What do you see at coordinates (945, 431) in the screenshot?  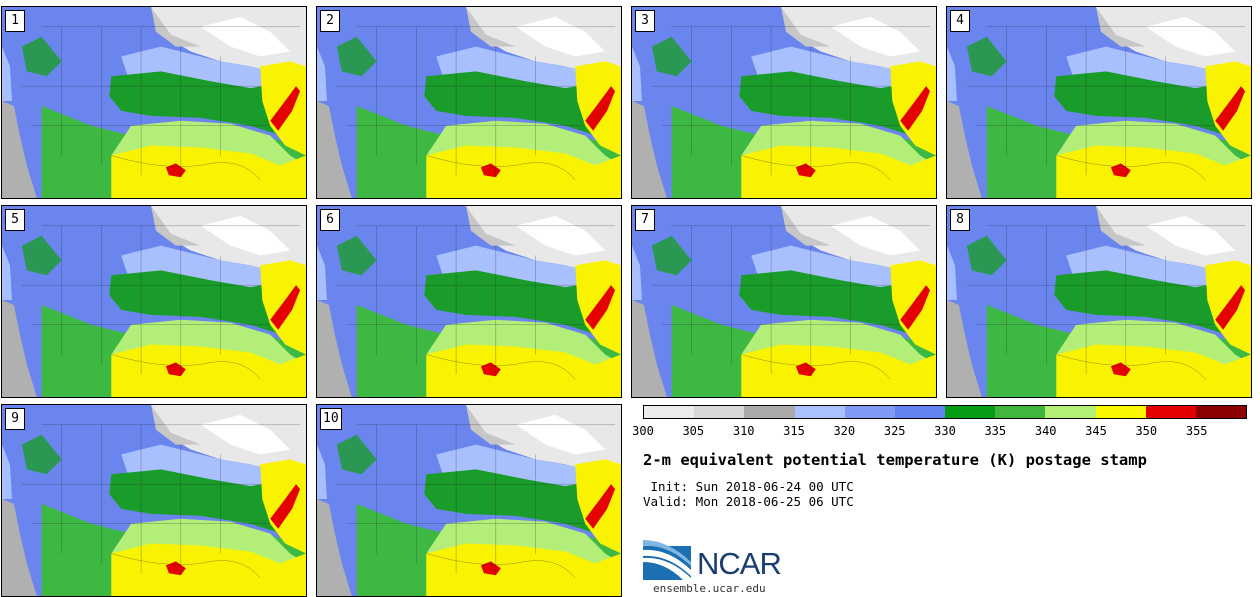 I see `colorbar-tick: 330` at bounding box center [945, 431].